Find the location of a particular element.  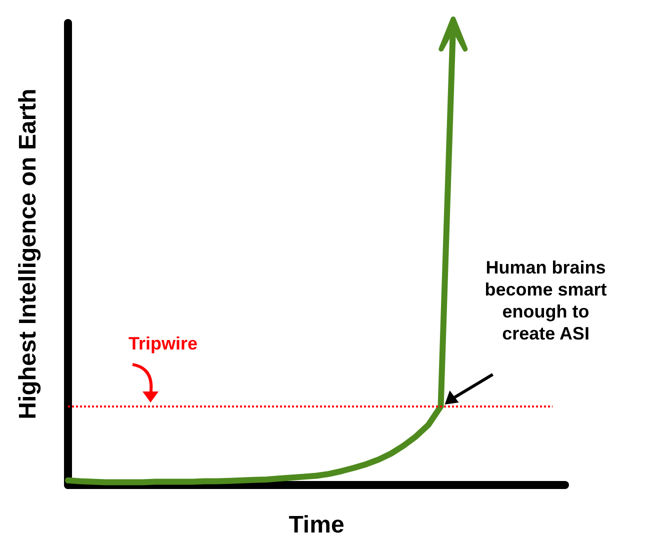

y-axis-title: Highest Intelligence on Earth is located at coordinates (28, 254).